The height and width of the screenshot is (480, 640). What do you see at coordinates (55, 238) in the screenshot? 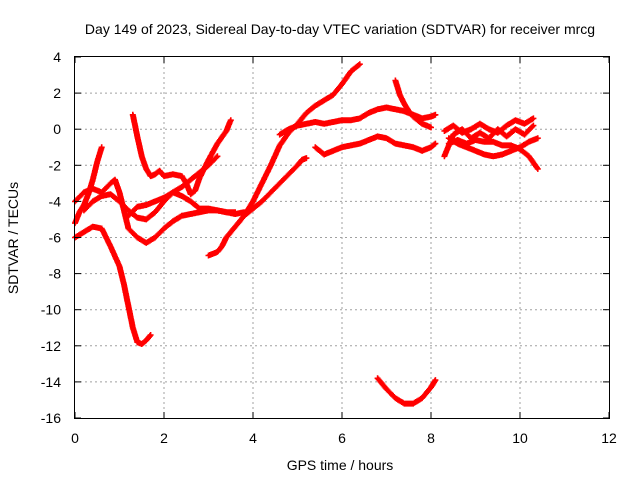
I see `y-tick-label: -6` at bounding box center [55, 238].